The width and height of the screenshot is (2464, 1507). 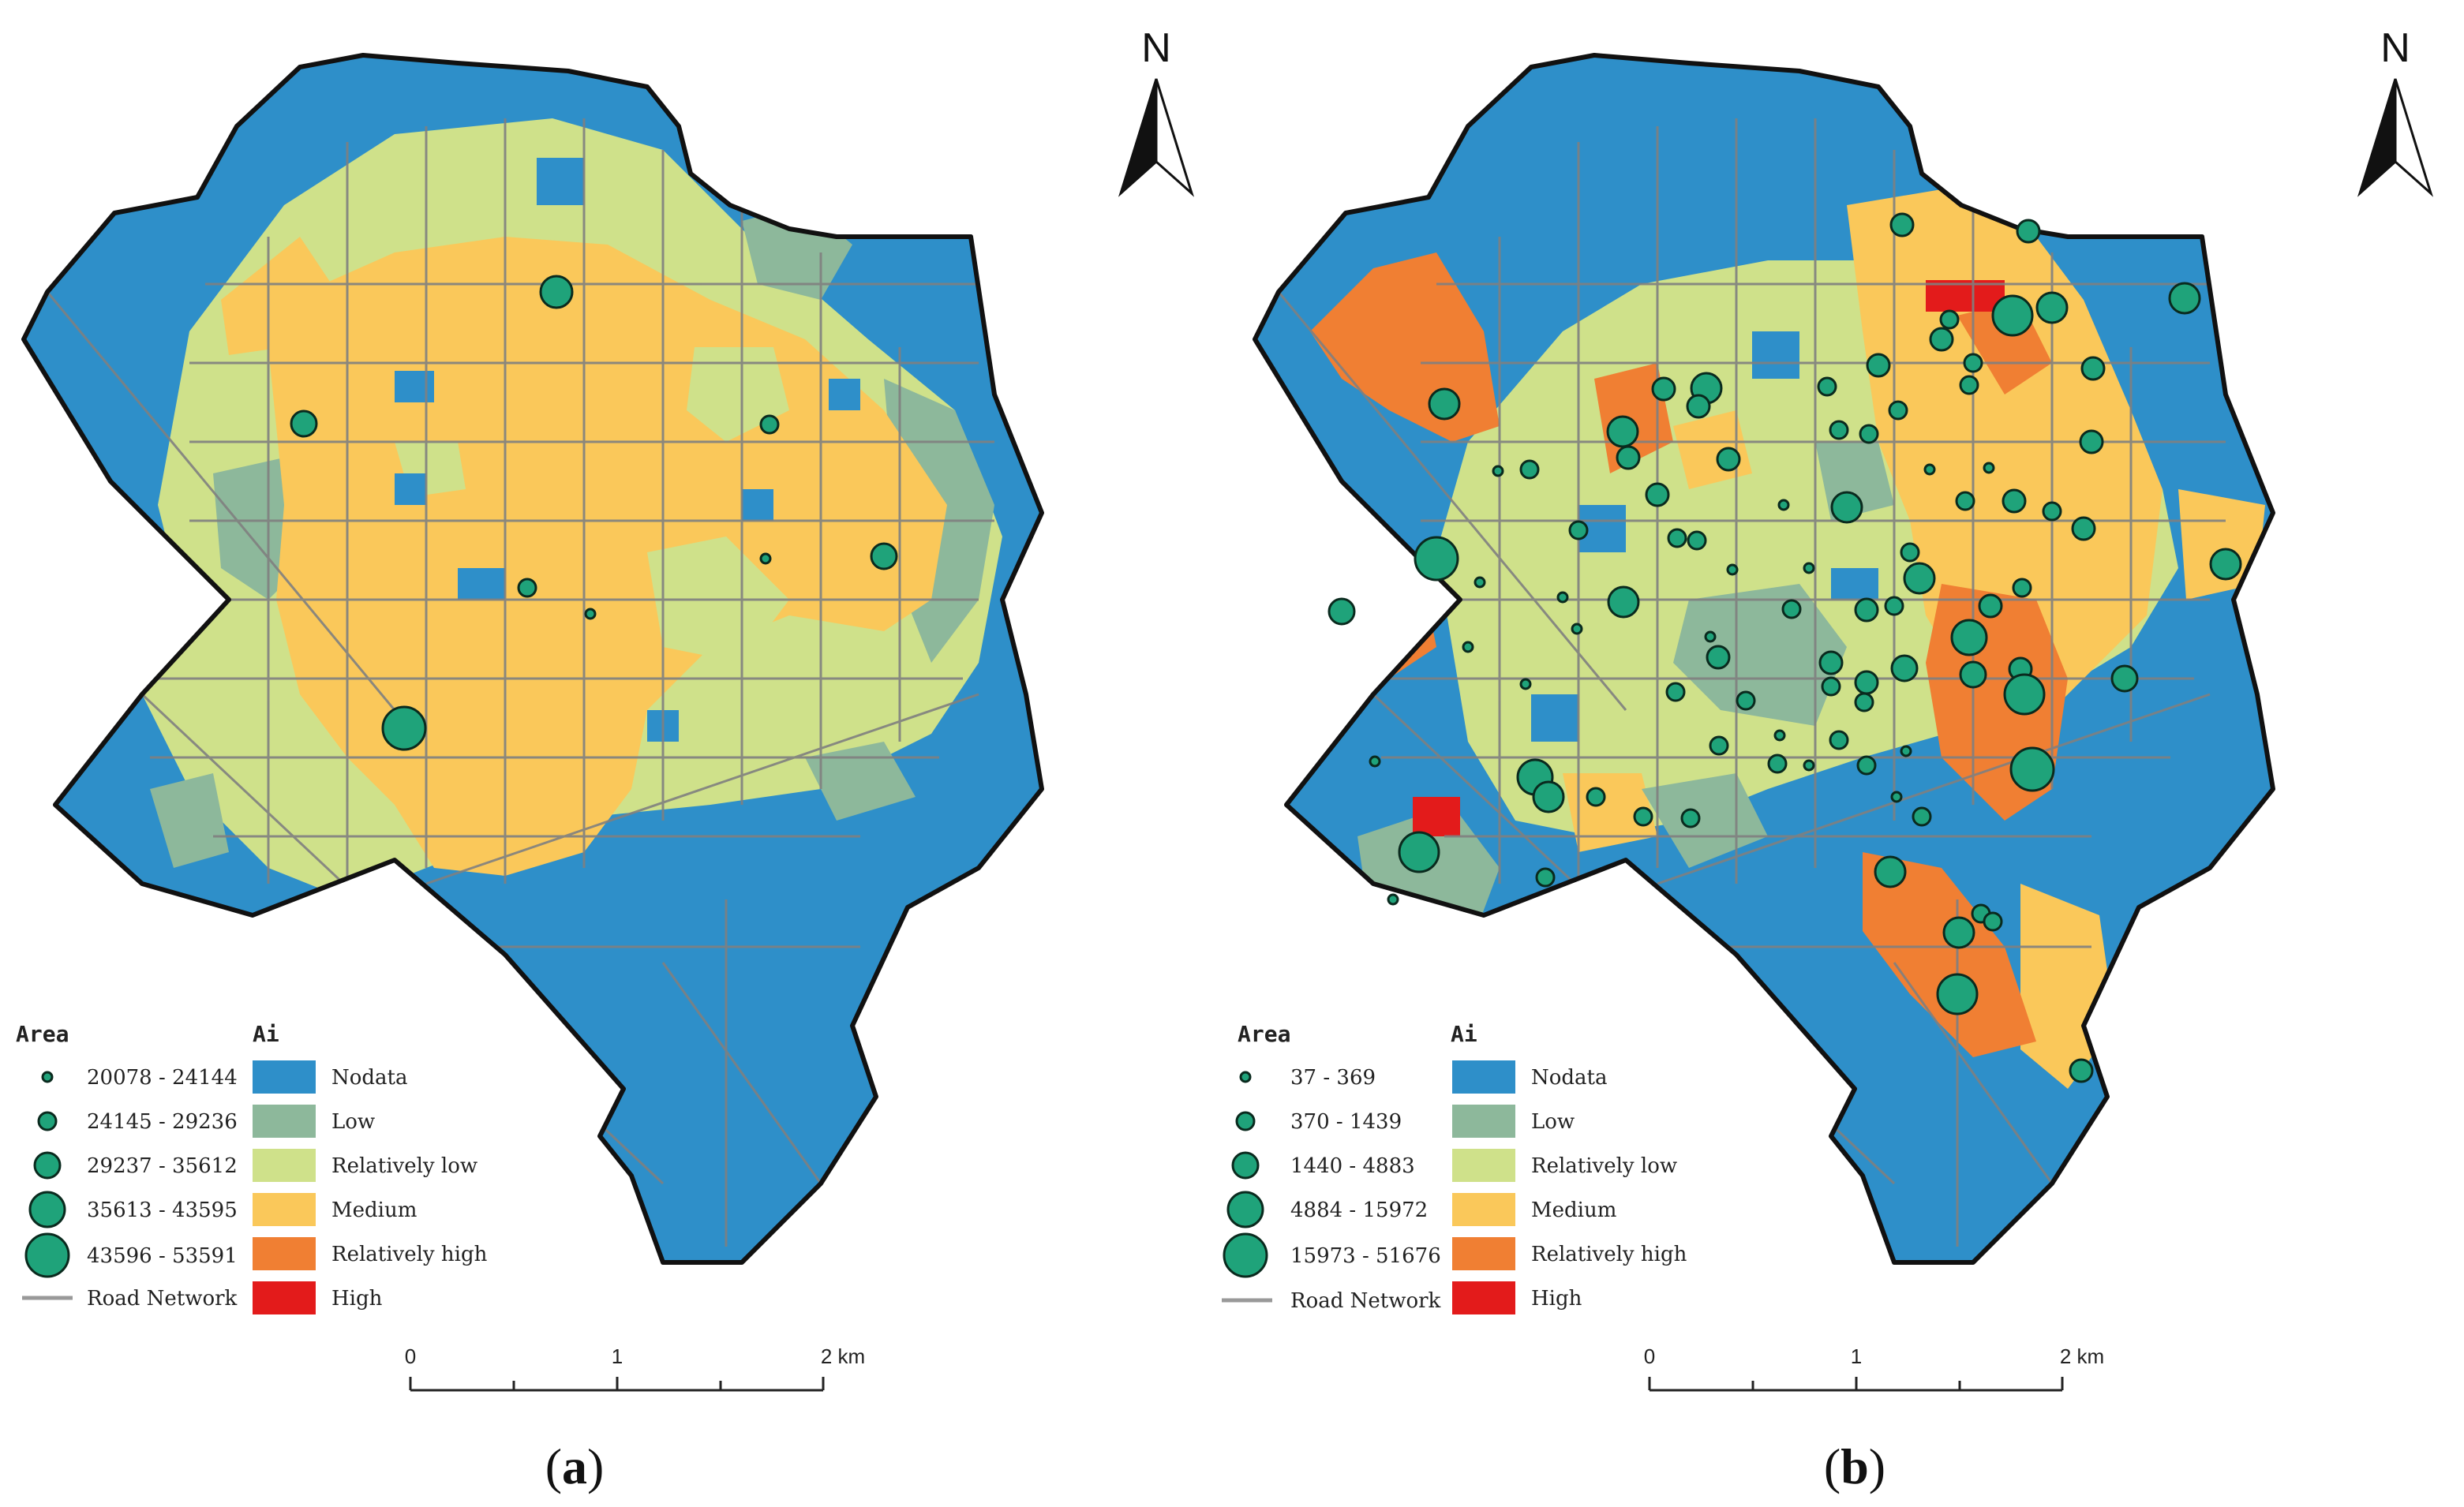 I want to click on medium-zone, so click(x=1610, y=812).